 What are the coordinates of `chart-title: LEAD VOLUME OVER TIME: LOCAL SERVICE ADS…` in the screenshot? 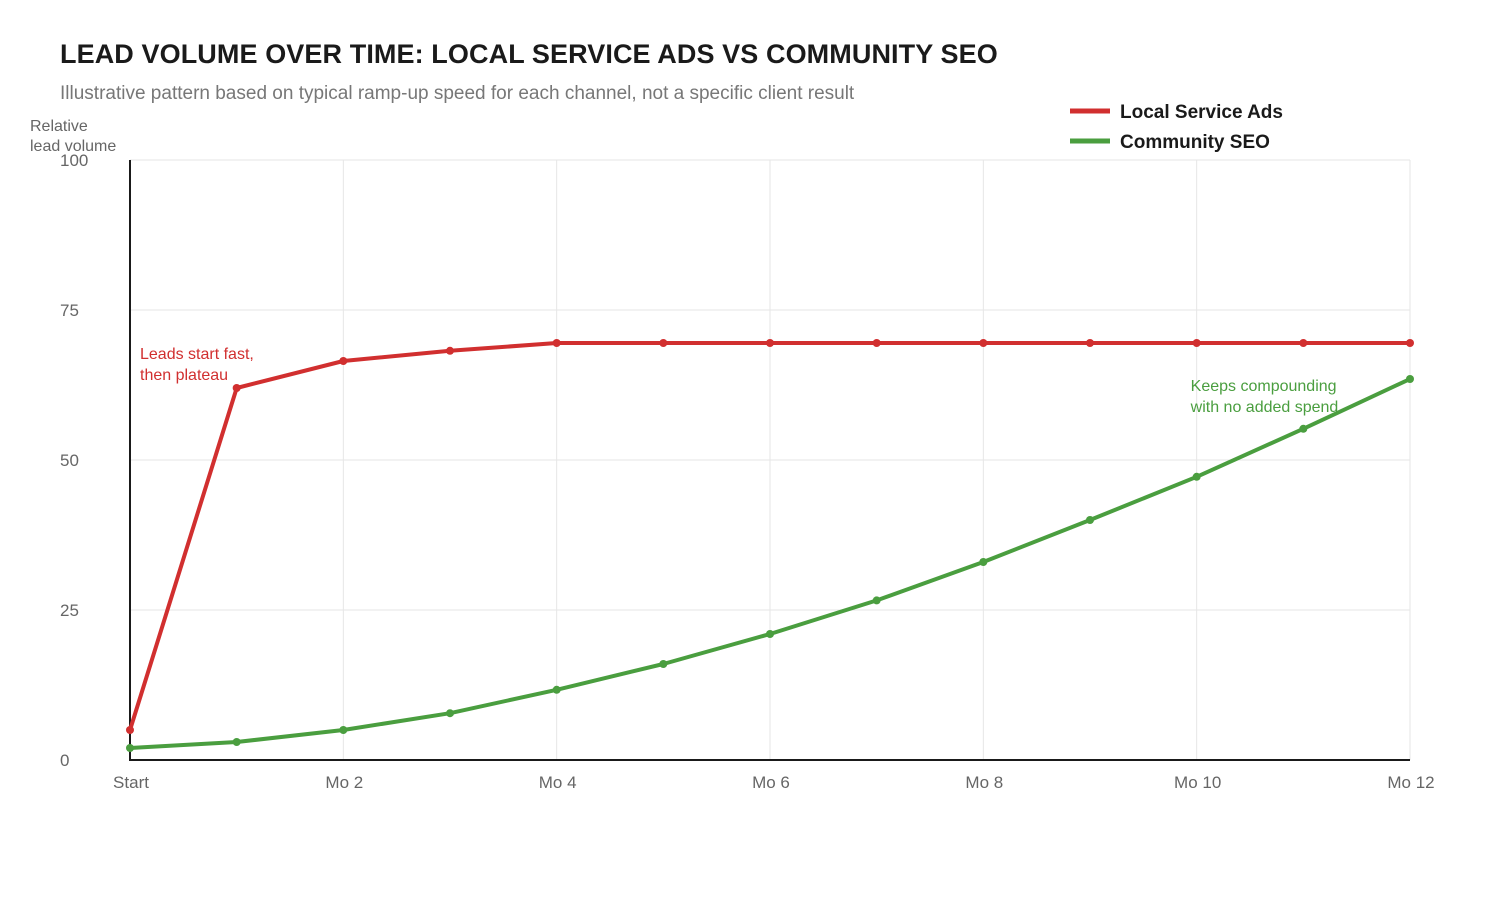 It's located at (529, 54).